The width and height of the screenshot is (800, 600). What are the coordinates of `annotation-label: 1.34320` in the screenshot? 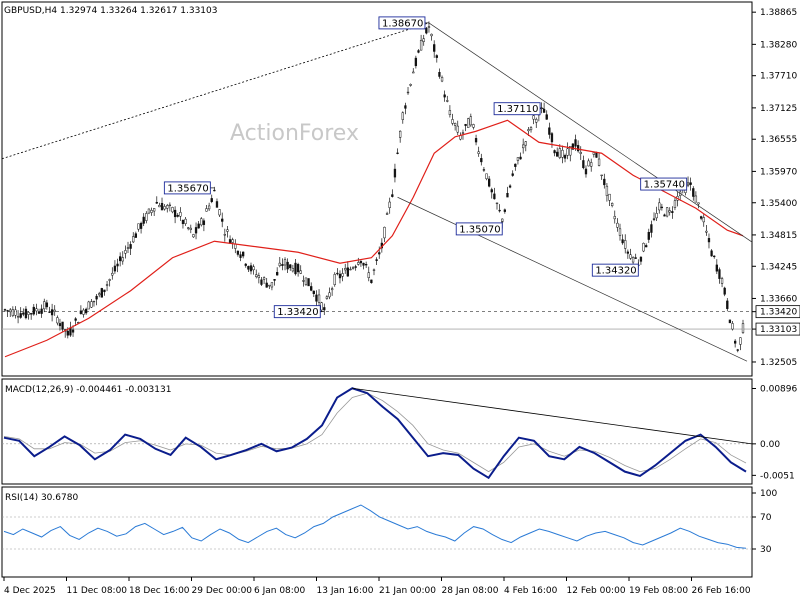 It's located at (615, 271).